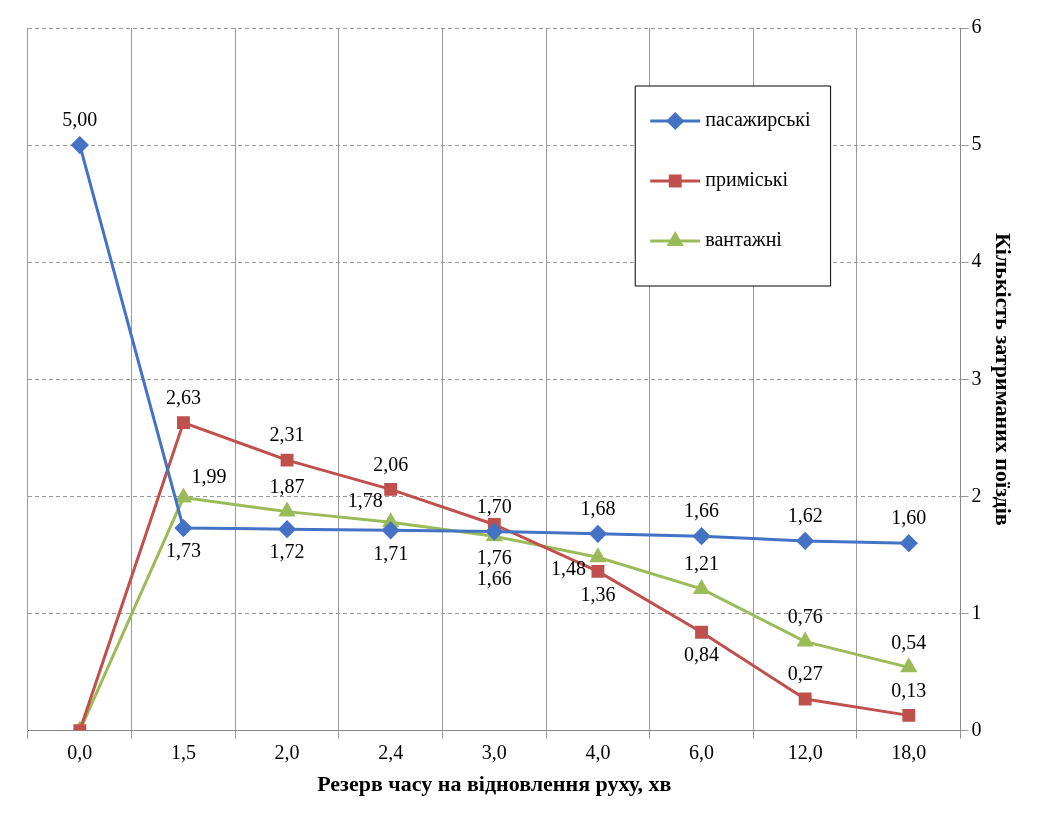 The image size is (1037, 817). Describe the element at coordinates (976, 260) in the screenshot. I see `y-tick-label: 4` at that location.